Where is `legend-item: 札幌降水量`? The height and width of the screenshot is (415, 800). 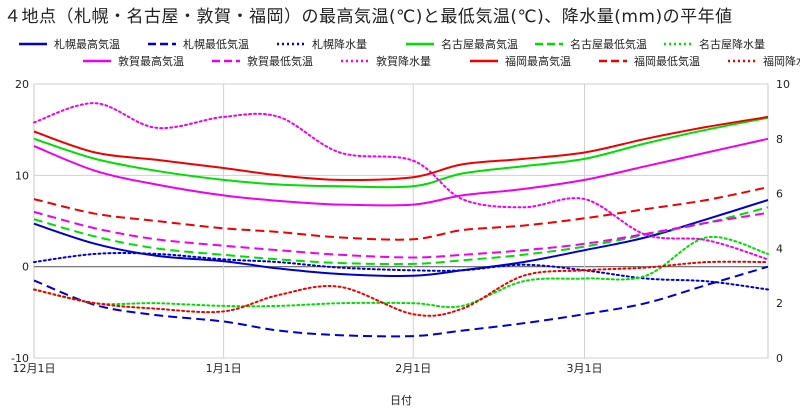 legend-item: 札幌降水量 is located at coordinates (321, 44).